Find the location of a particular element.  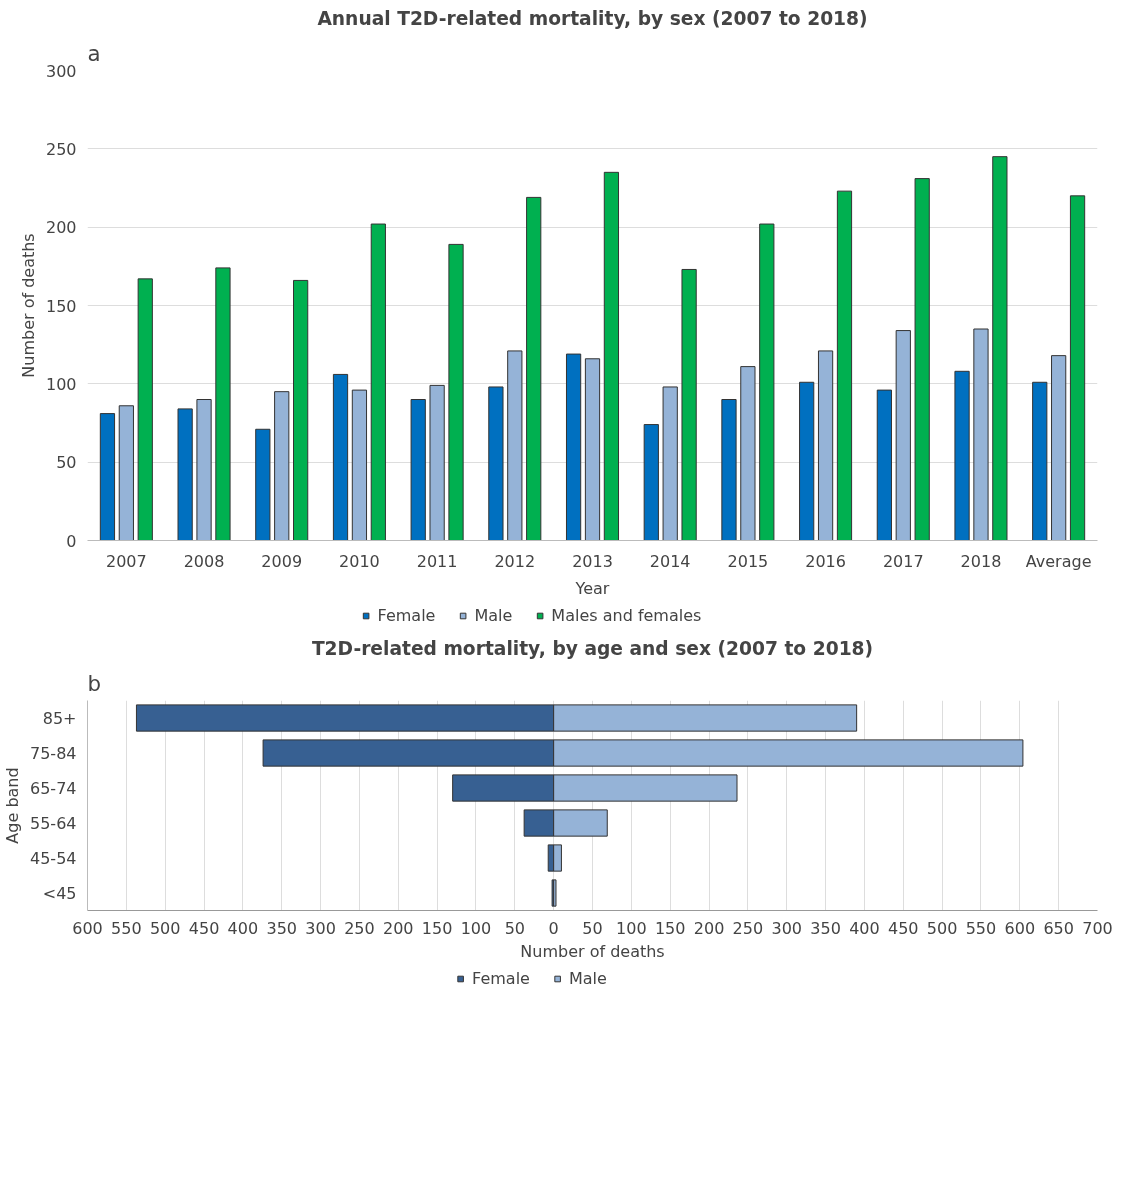

y-tick-label: 65-74 is located at coordinates (53, 788).